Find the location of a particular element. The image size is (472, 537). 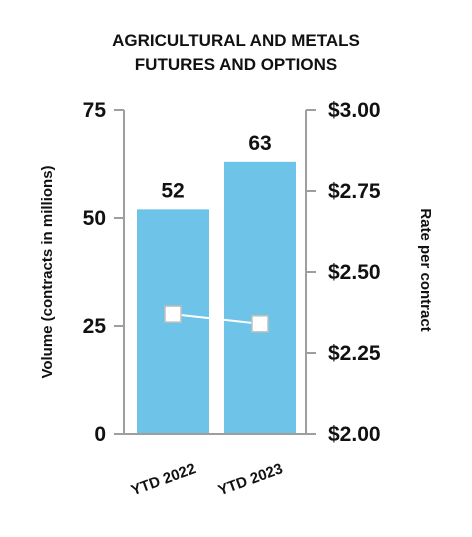

left-axis-tick-label-2: 25 is located at coordinates (95, 326).